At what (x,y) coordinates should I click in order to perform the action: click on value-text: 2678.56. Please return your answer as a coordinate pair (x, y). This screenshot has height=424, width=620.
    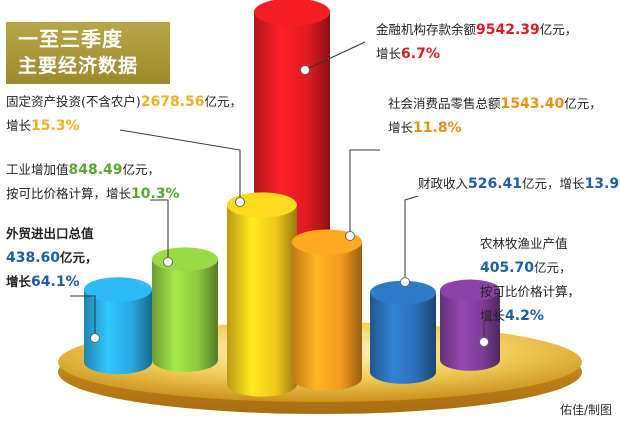
    Looking at the image, I should click on (172, 102).